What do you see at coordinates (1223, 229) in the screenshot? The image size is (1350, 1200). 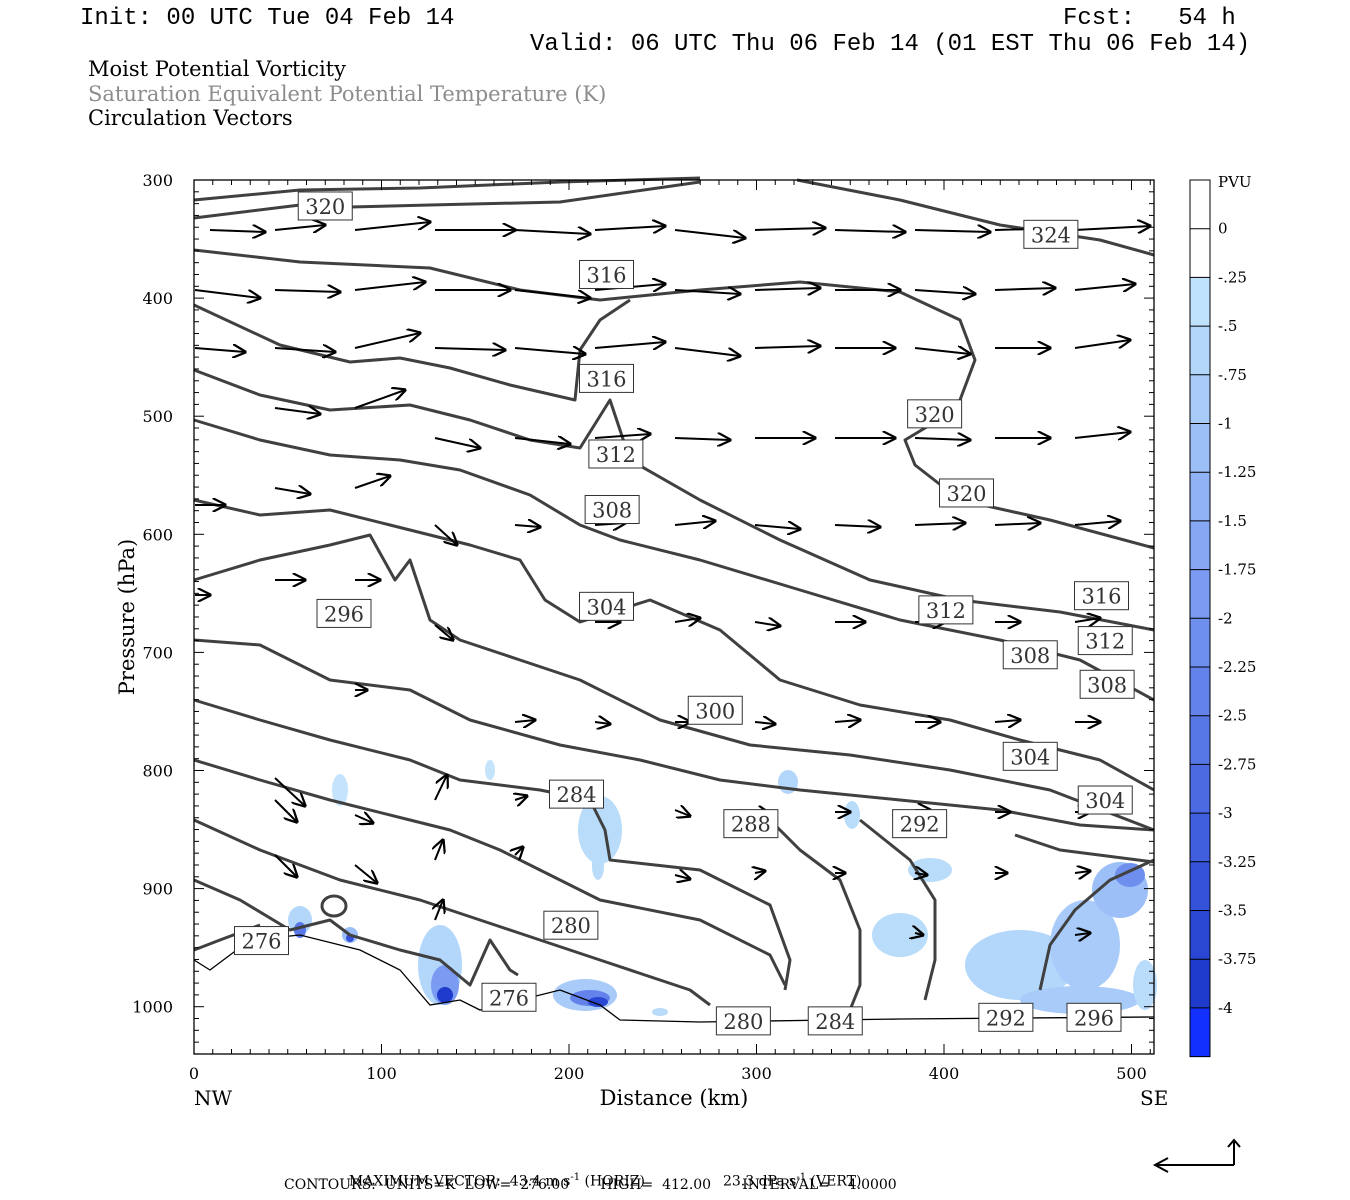 I see `colorbar-label: 0` at bounding box center [1223, 229].